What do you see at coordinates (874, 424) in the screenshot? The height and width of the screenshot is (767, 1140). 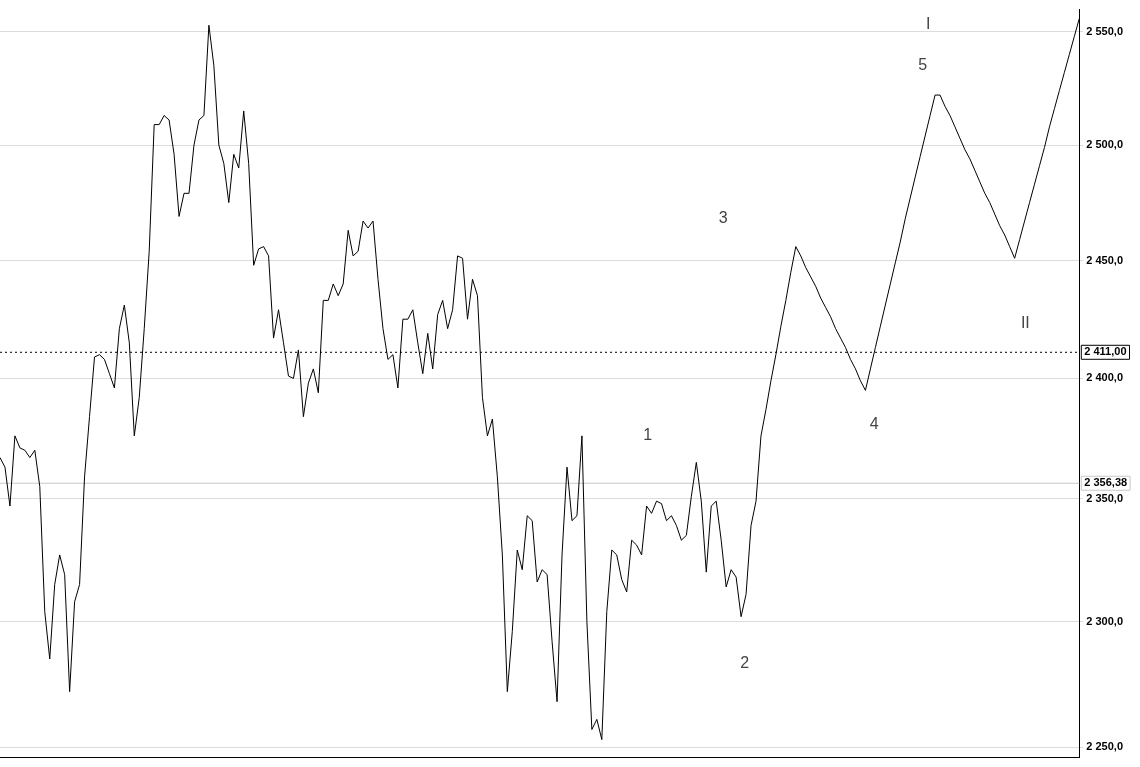 I see `annotation: 4` at bounding box center [874, 424].